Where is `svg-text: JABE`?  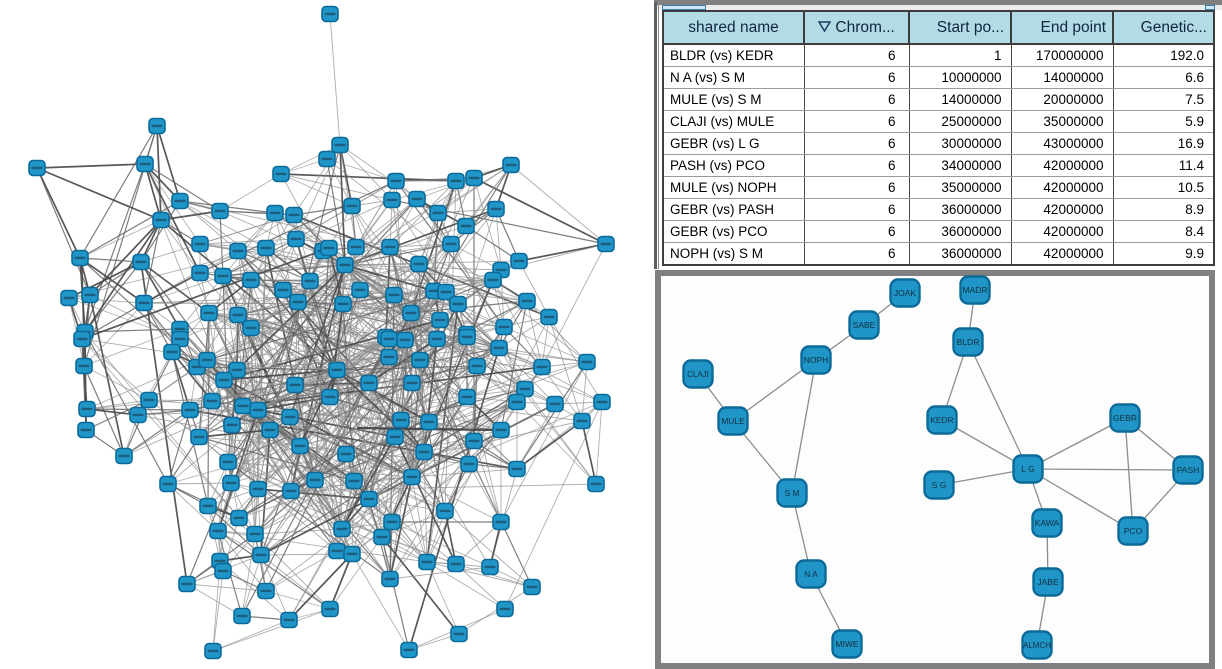
svg-text: JABE is located at coordinates (1048, 582).